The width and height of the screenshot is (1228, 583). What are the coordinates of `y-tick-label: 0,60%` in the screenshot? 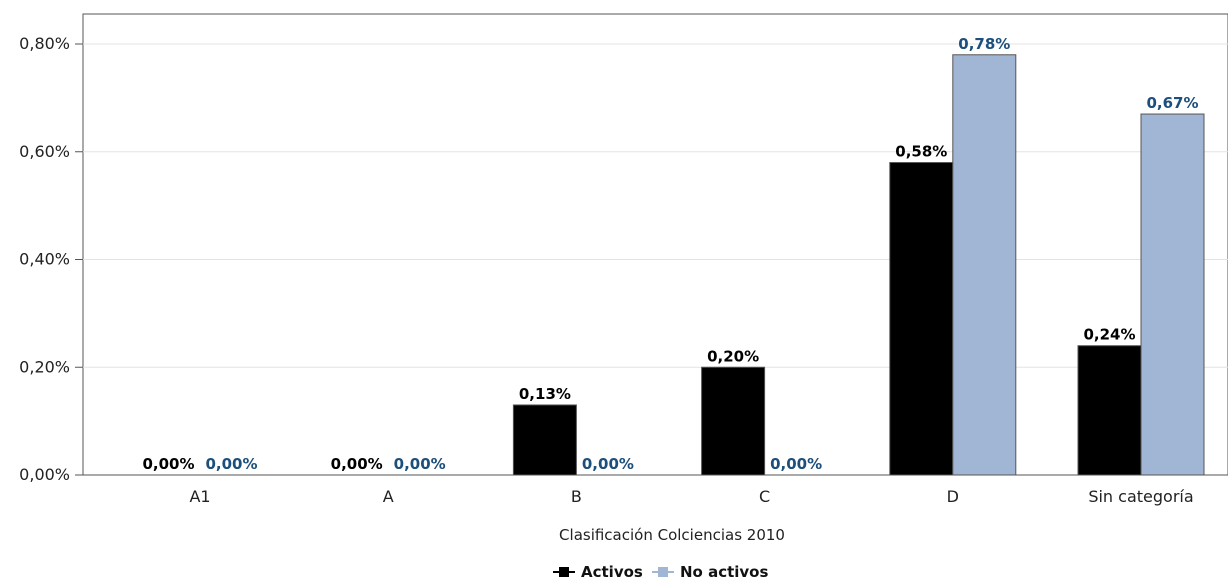 It's located at (44, 151).